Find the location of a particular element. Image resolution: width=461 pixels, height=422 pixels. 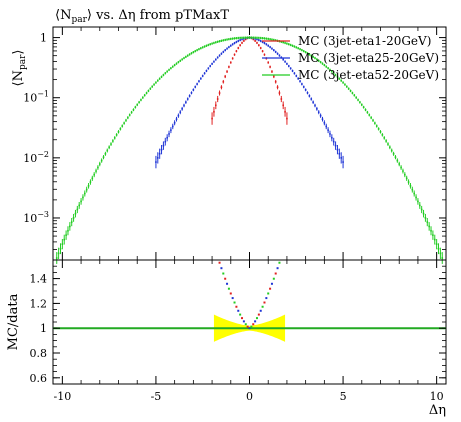

xtick-label: 5 is located at coordinates (343, 396).